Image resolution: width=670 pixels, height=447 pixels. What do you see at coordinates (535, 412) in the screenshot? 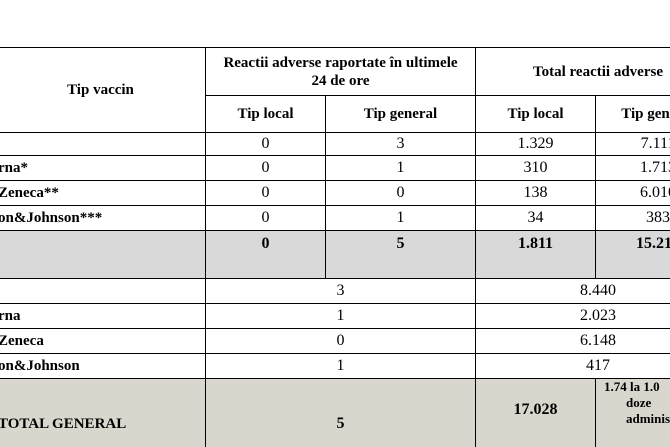
I see `grand-total-cell: 17.028` at bounding box center [535, 412].